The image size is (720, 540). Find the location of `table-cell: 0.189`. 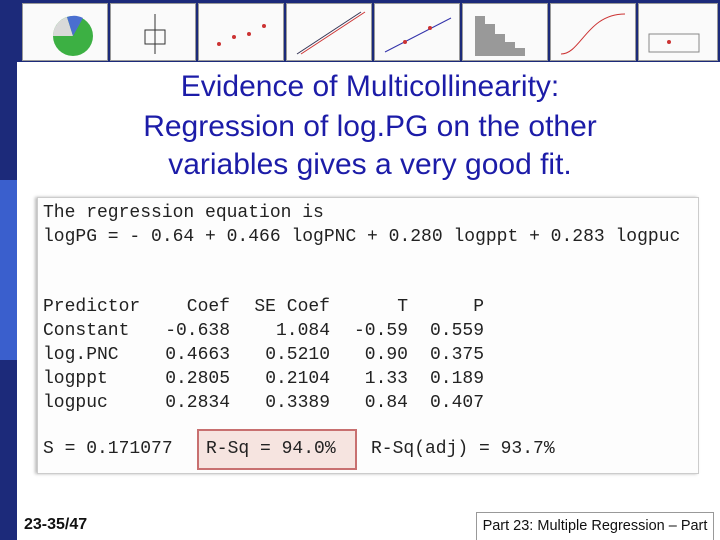

table-cell: 0.189 is located at coordinates (456, 379).